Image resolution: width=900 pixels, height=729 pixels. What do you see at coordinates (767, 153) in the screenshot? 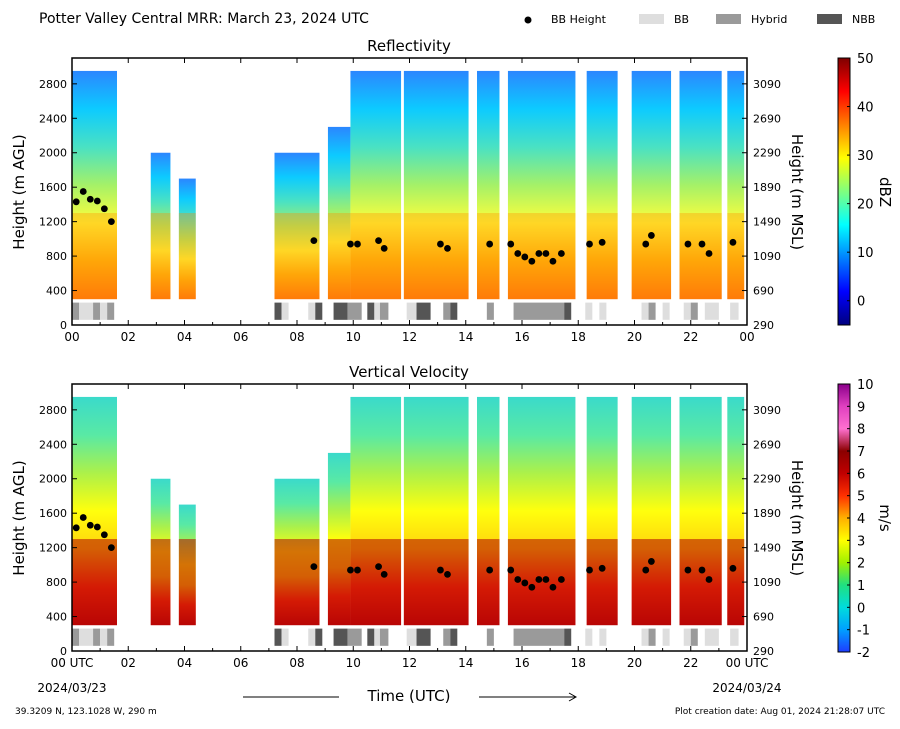
I see `reflectivity-ytick-right-label: 2290` at bounding box center [767, 153].